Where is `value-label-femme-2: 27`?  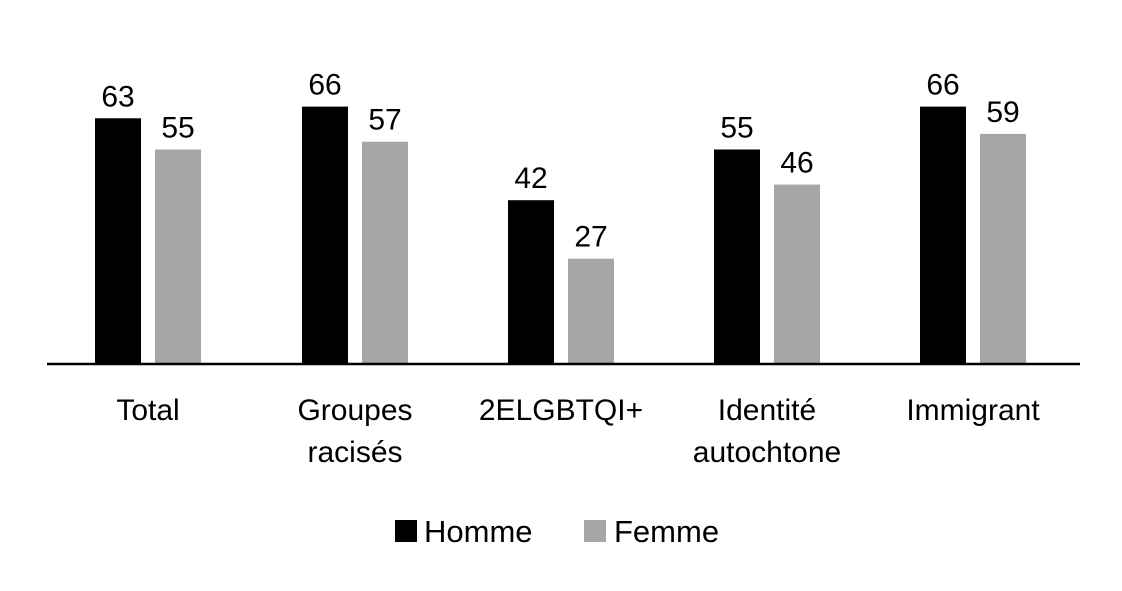
value-label-femme-2: 27 is located at coordinates (590, 237).